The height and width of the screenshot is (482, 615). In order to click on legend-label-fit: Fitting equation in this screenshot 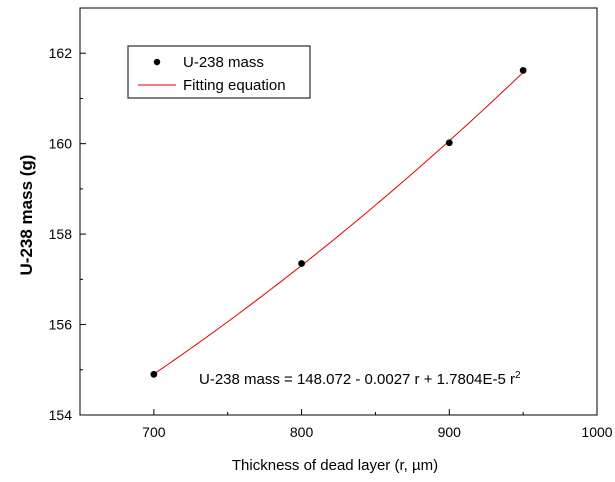, I will do `click(234, 85)`.